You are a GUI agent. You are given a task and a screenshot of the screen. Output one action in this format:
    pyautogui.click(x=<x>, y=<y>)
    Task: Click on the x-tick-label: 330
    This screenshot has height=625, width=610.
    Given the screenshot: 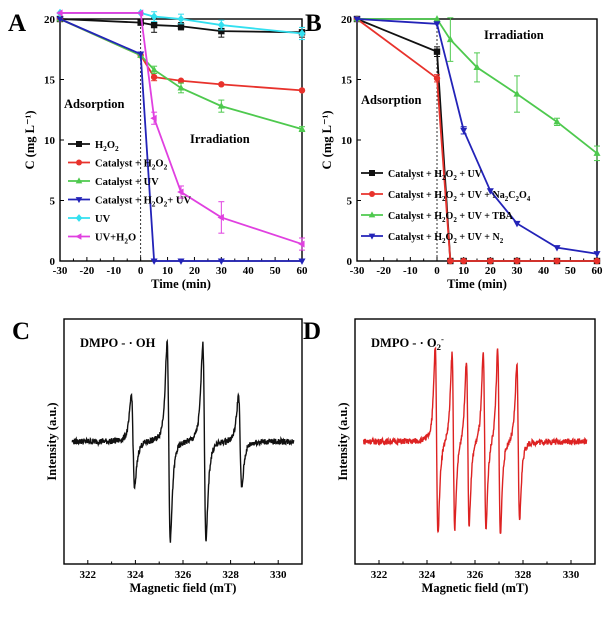 What is the action you would take?
    pyautogui.click(x=571, y=575)
    